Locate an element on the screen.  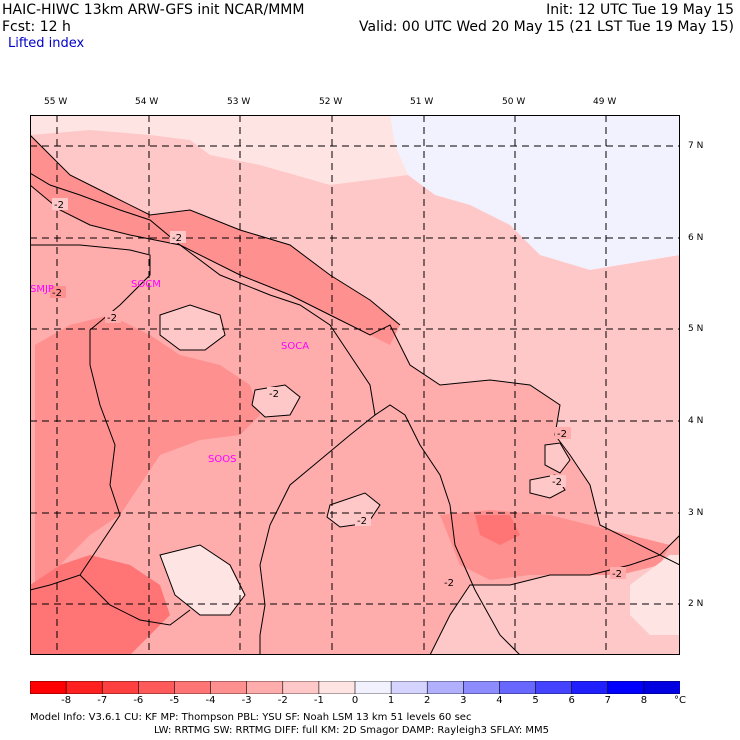
field-band-minus4-se is located at coordinates (497, 530).